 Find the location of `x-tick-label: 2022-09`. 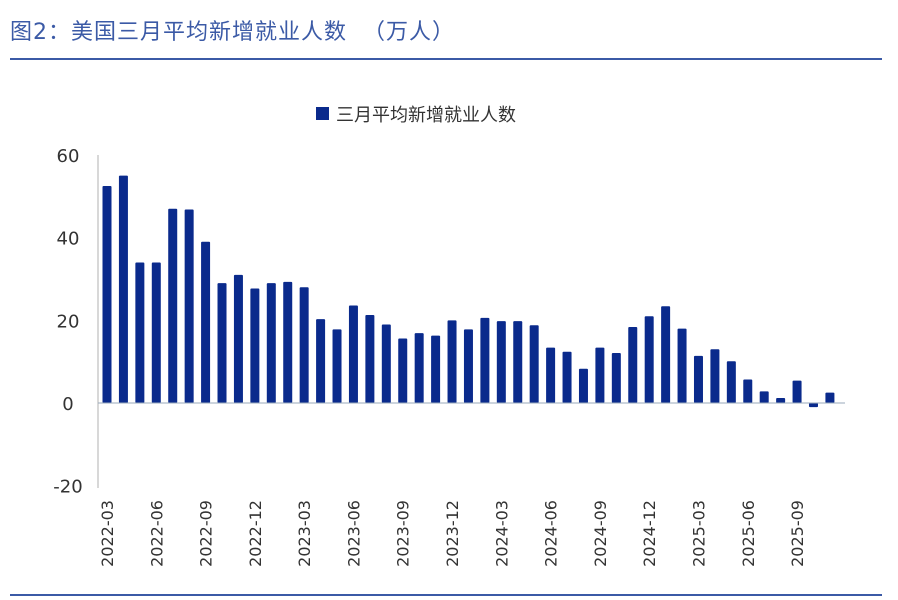

x-tick-label: 2022-09 is located at coordinates (206, 533).